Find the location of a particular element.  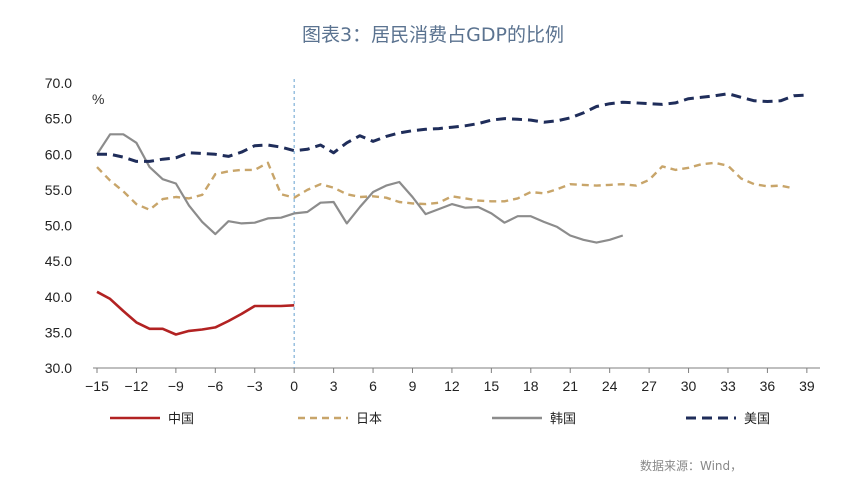

x-tick-label: 39 is located at coordinates (807, 386).